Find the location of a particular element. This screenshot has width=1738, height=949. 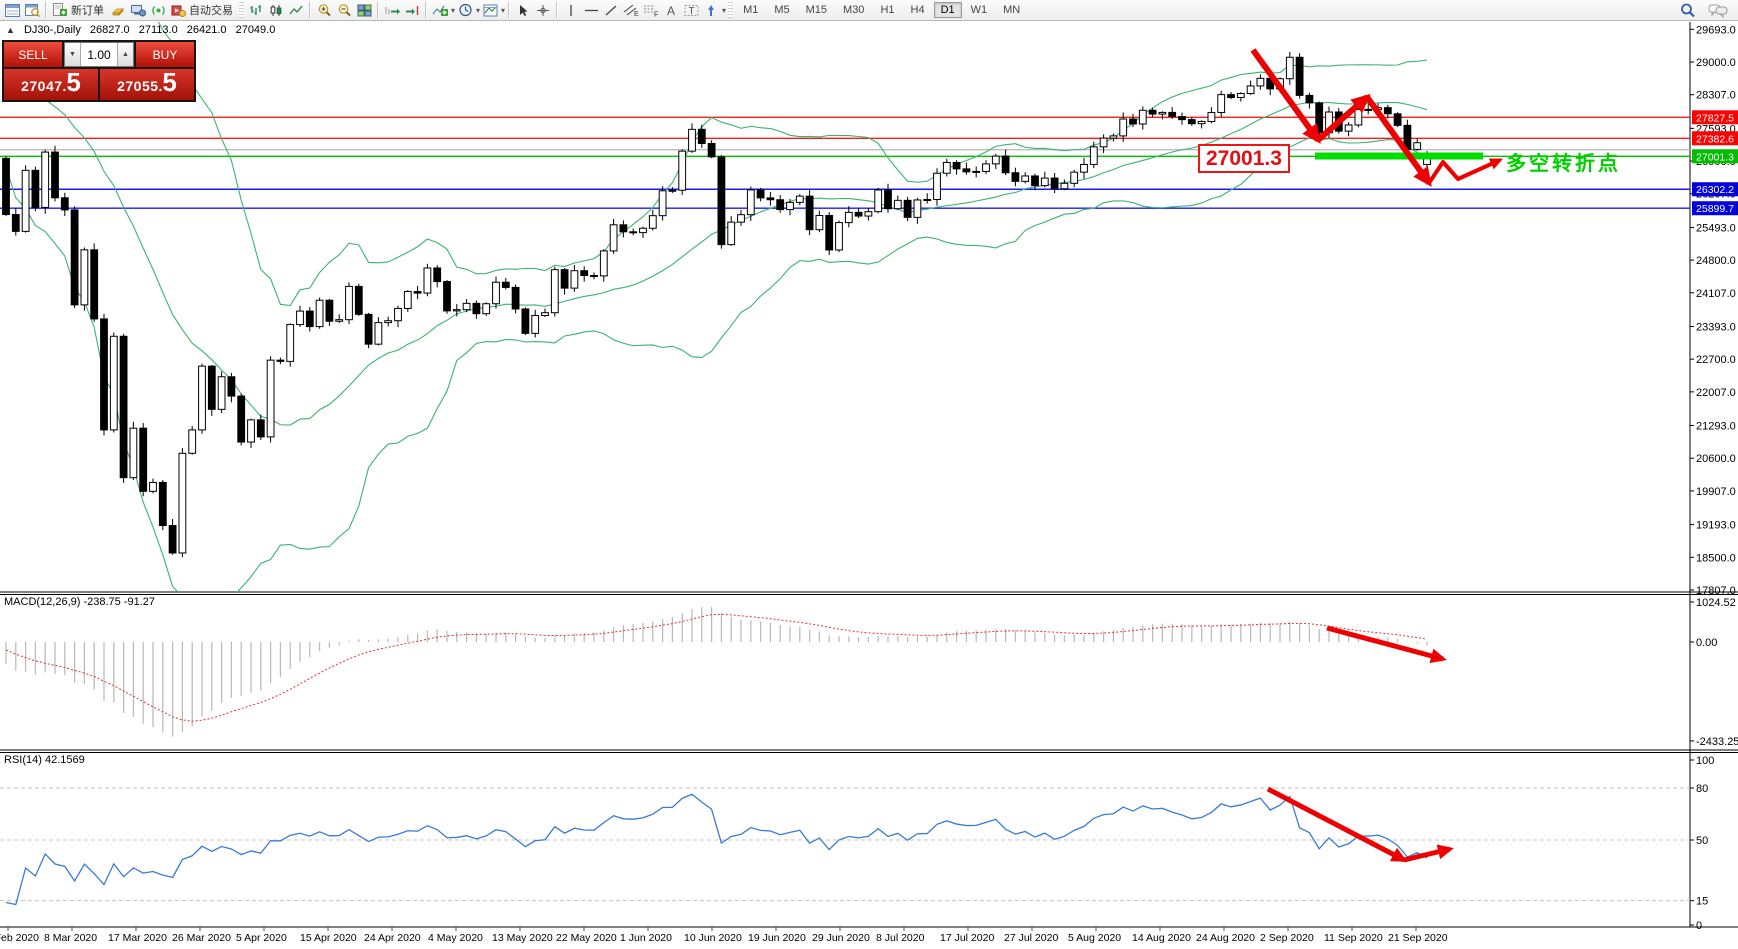

sell-price-button: 27047 . 5 is located at coordinates (51, 84).